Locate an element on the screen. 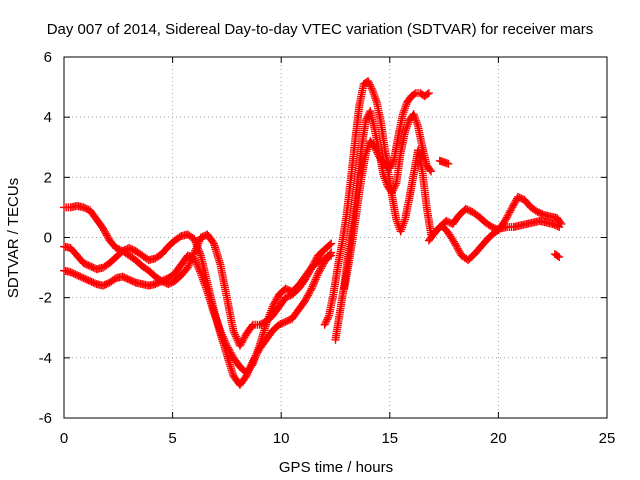  y-tick-label: 0 is located at coordinates (48, 238).